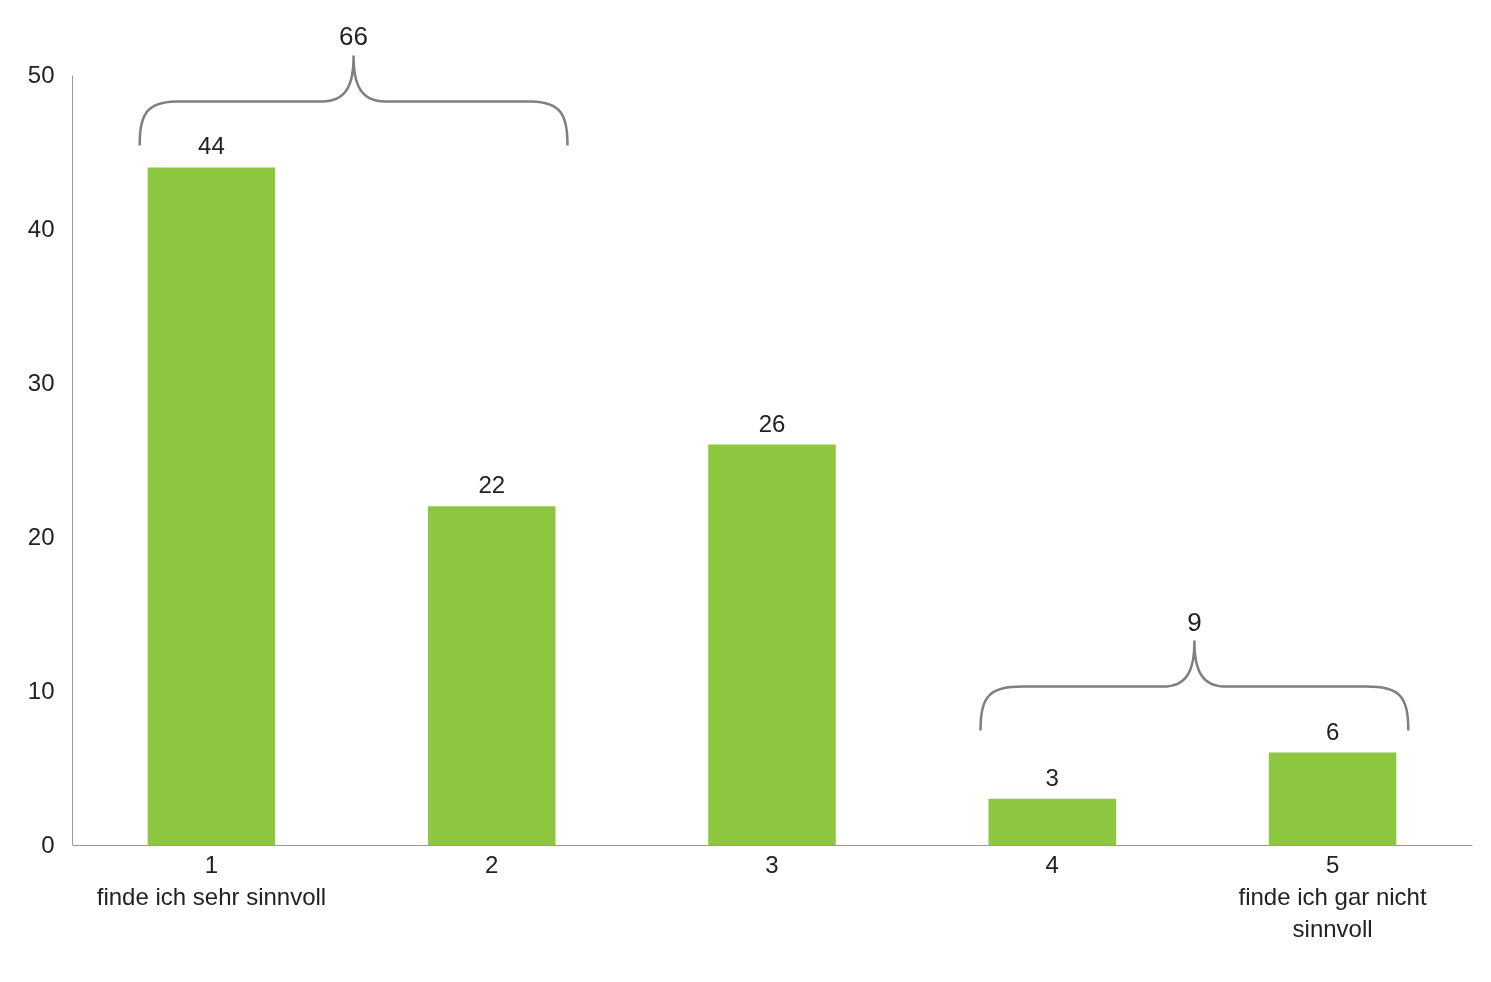 This screenshot has height=982, width=1491. I want to click on data-label: 22, so click(492, 485).